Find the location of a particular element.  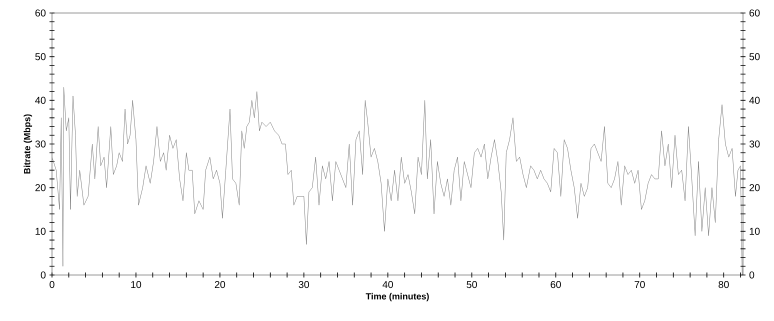

y2-tick-label: 10 is located at coordinates (755, 231).